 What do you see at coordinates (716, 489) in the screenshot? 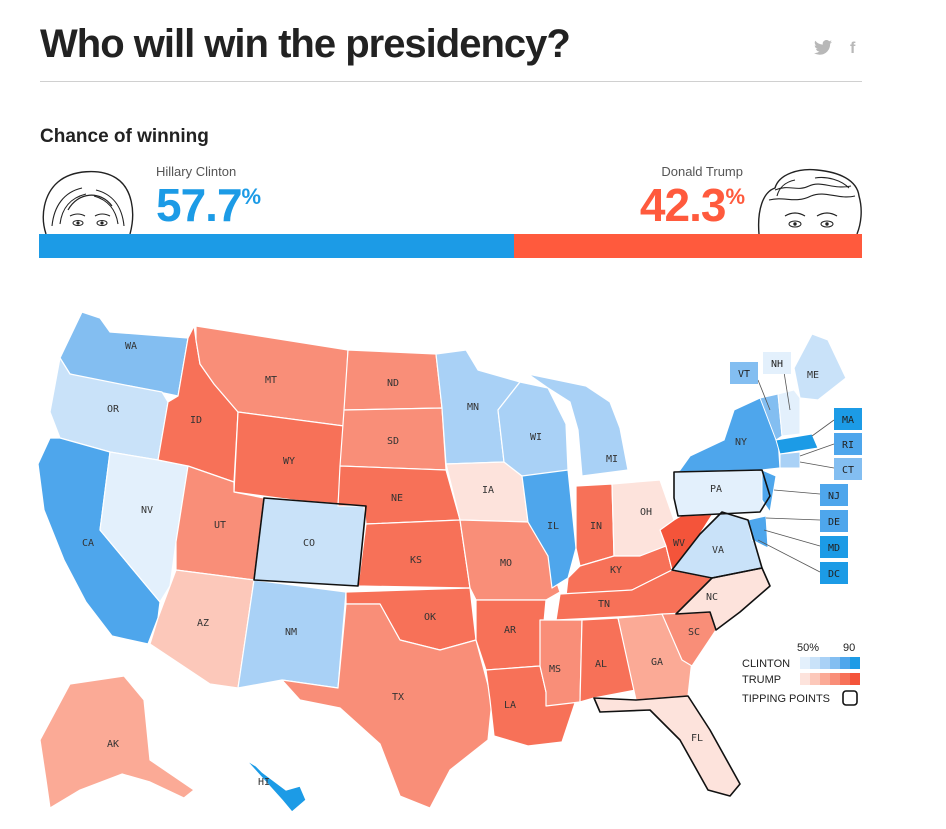
I see `state-label-pa: PA` at bounding box center [716, 489].